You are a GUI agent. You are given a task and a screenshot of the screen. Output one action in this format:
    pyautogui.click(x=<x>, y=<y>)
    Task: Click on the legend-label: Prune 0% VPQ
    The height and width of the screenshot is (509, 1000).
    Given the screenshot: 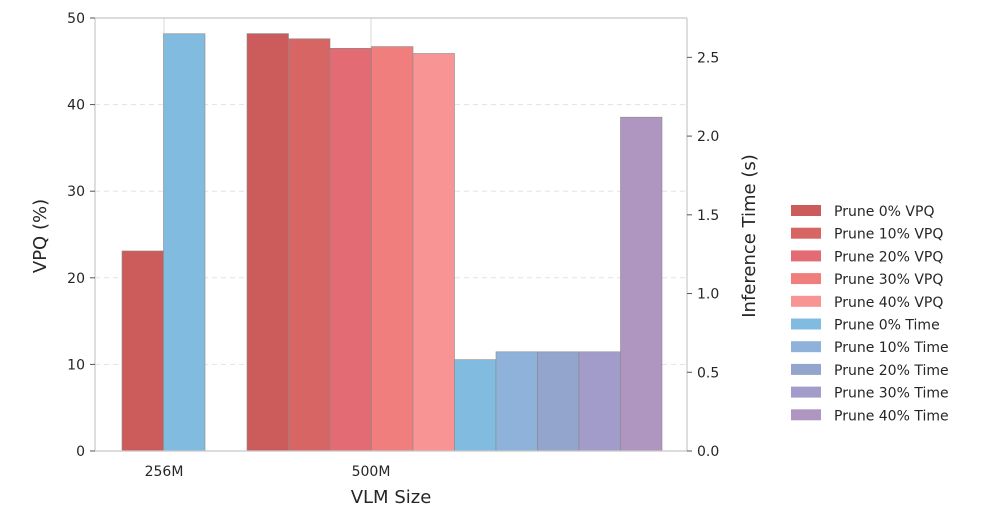 What is the action you would take?
    pyautogui.click(x=884, y=212)
    